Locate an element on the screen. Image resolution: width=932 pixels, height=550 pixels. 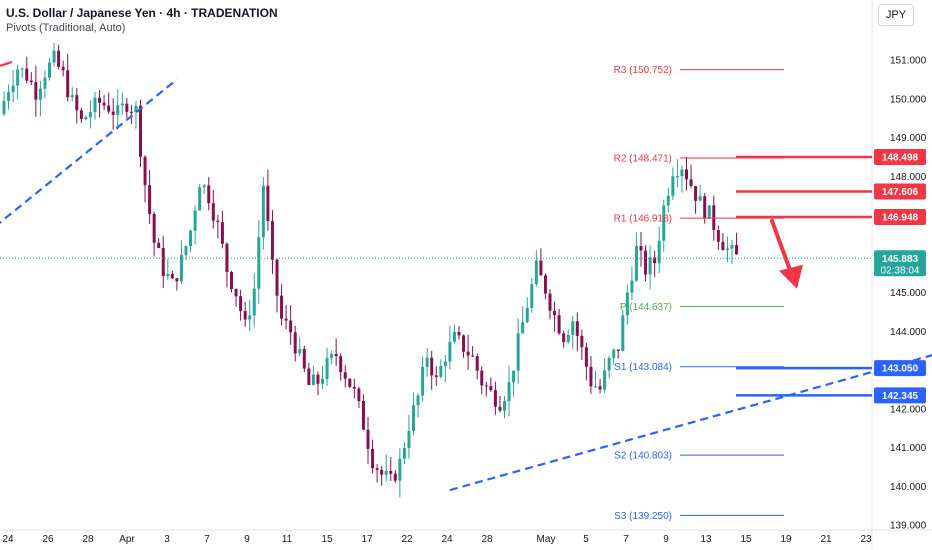
pivot-label: R1 (146.918) is located at coordinates (643, 219).